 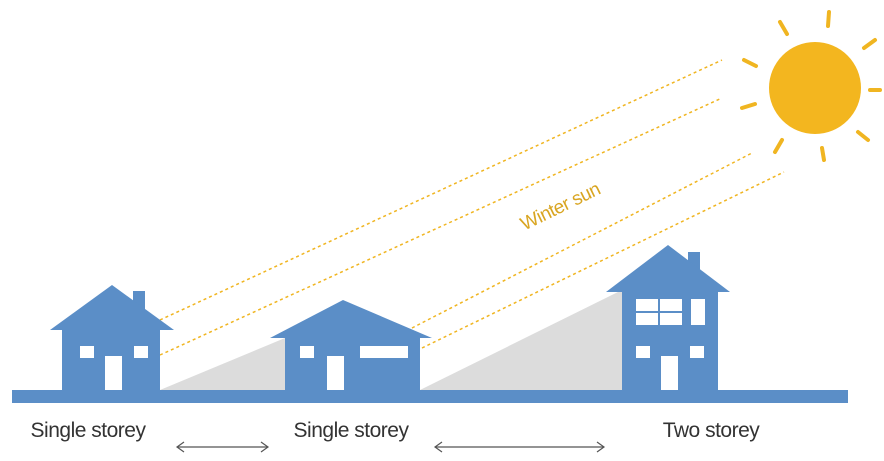 What do you see at coordinates (430, 396) in the screenshot?
I see `ground` at bounding box center [430, 396].